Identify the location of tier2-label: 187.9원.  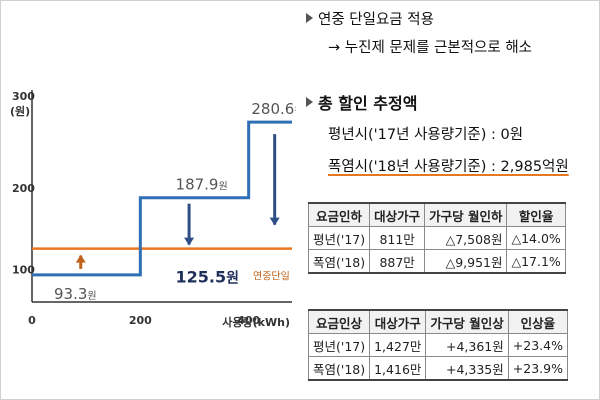
(202, 185).